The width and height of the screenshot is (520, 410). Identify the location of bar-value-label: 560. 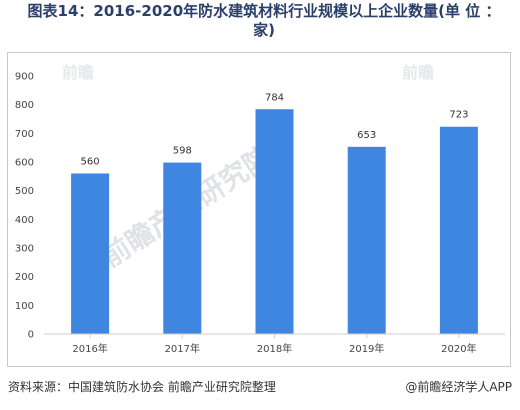
(90, 161).